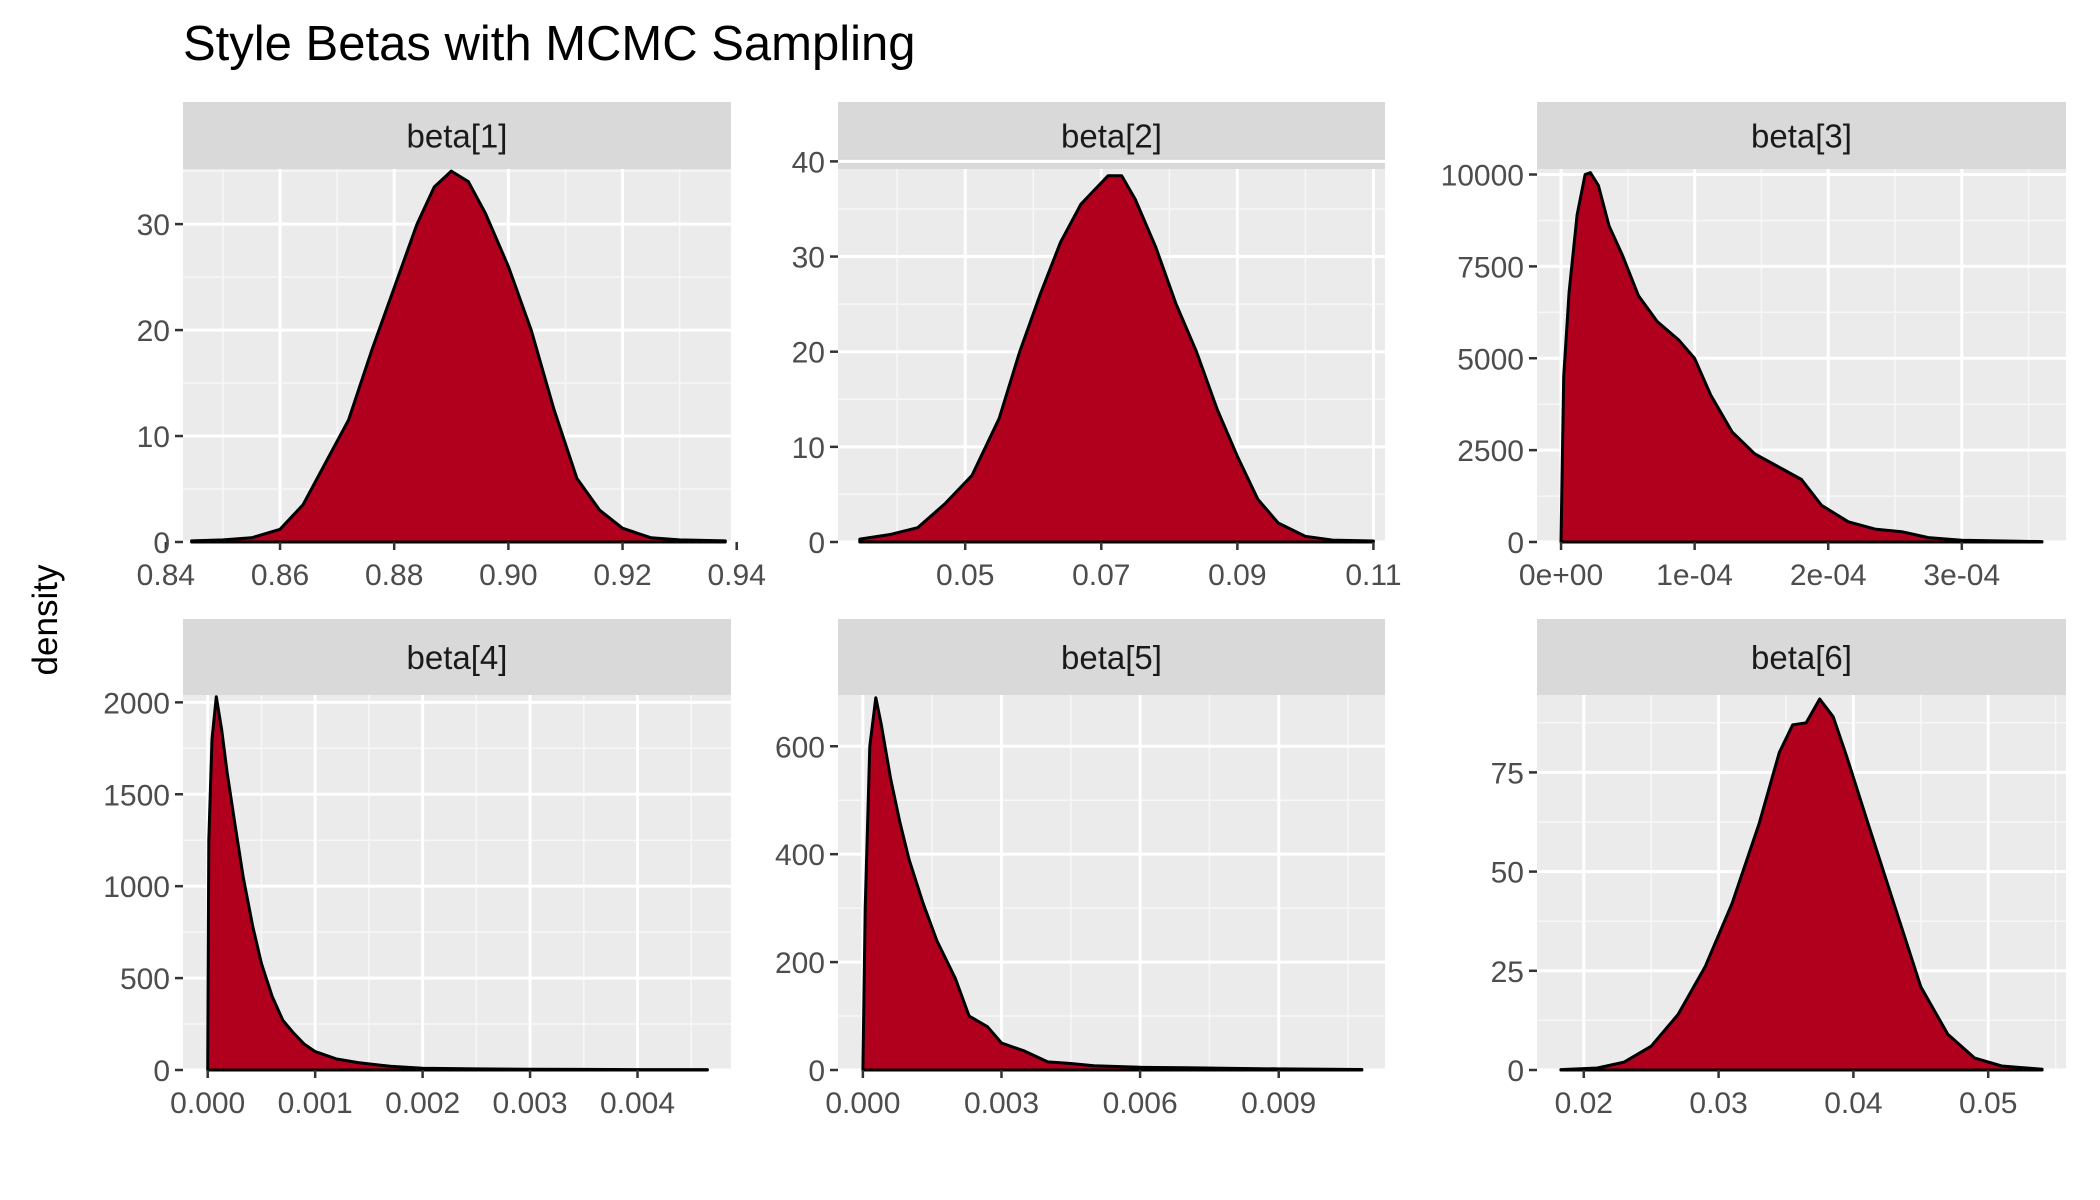  Describe the element at coordinates (637, 1103) in the screenshot. I see `x-tick-label: 0.004` at that location.